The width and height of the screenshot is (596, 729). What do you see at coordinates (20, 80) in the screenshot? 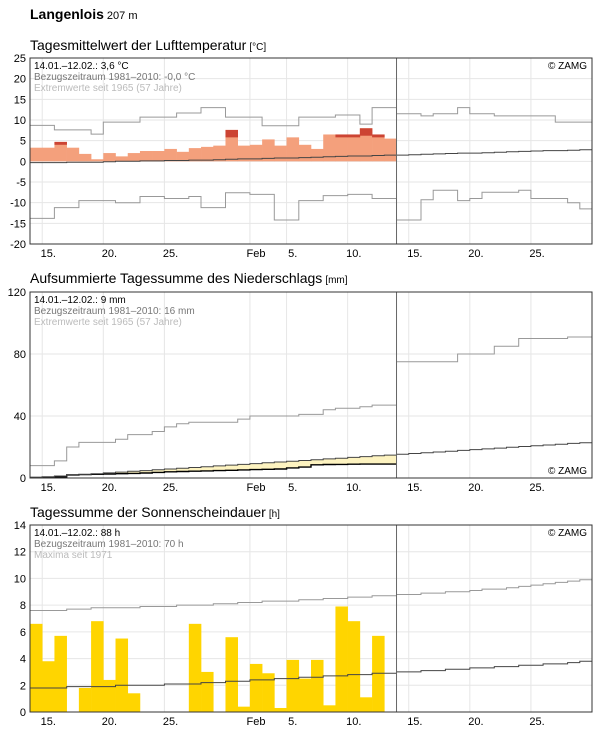
I see `y-tick-label: 20` at bounding box center [20, 80].